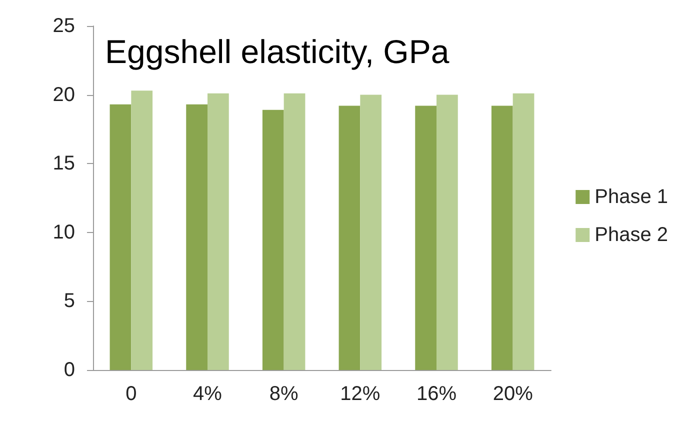 The width and height of the screenshot is (691, 432). Describe the element at coordinates (63, 95) in the screenshot. I see `y-tick-label: 20` at that location.